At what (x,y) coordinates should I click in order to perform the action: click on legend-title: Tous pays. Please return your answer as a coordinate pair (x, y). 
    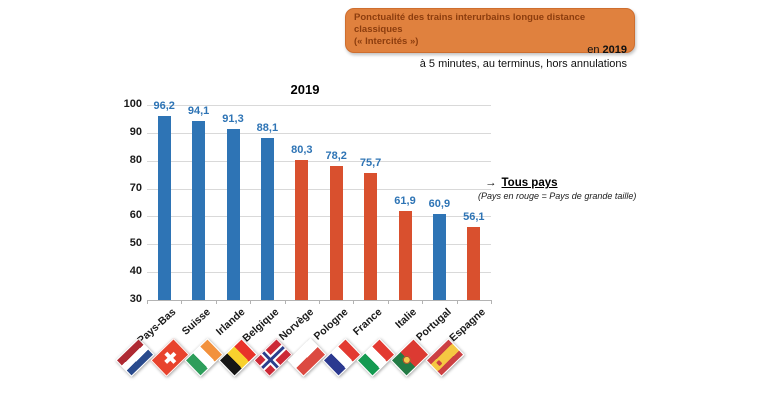
    Looking at the image, I should click on (529, 183).